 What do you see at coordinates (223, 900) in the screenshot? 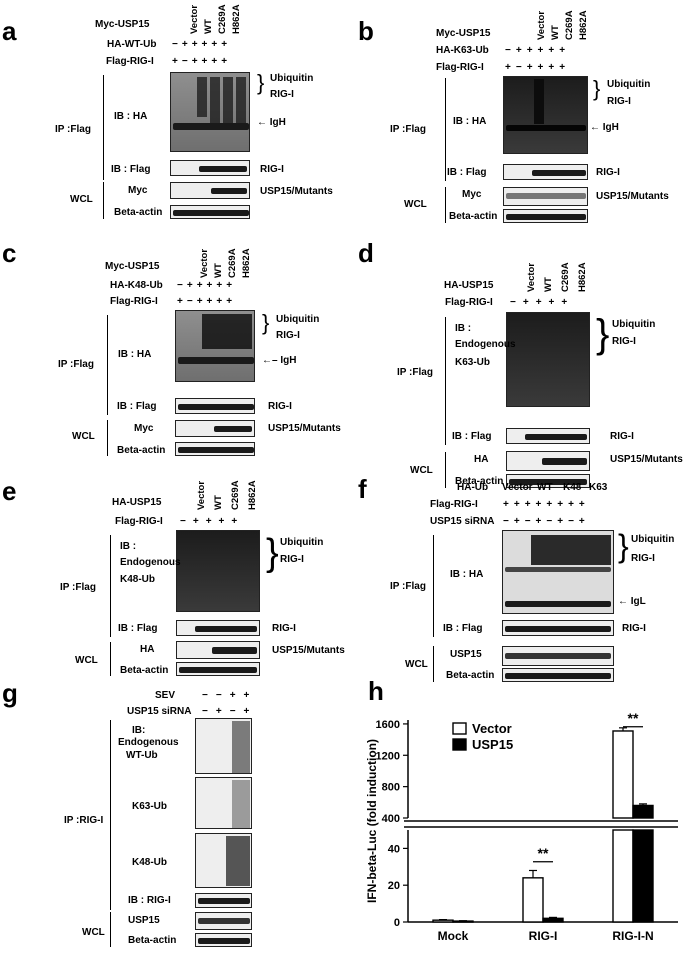
I see `blot-ib-rig` at bounding box center [223, 900].